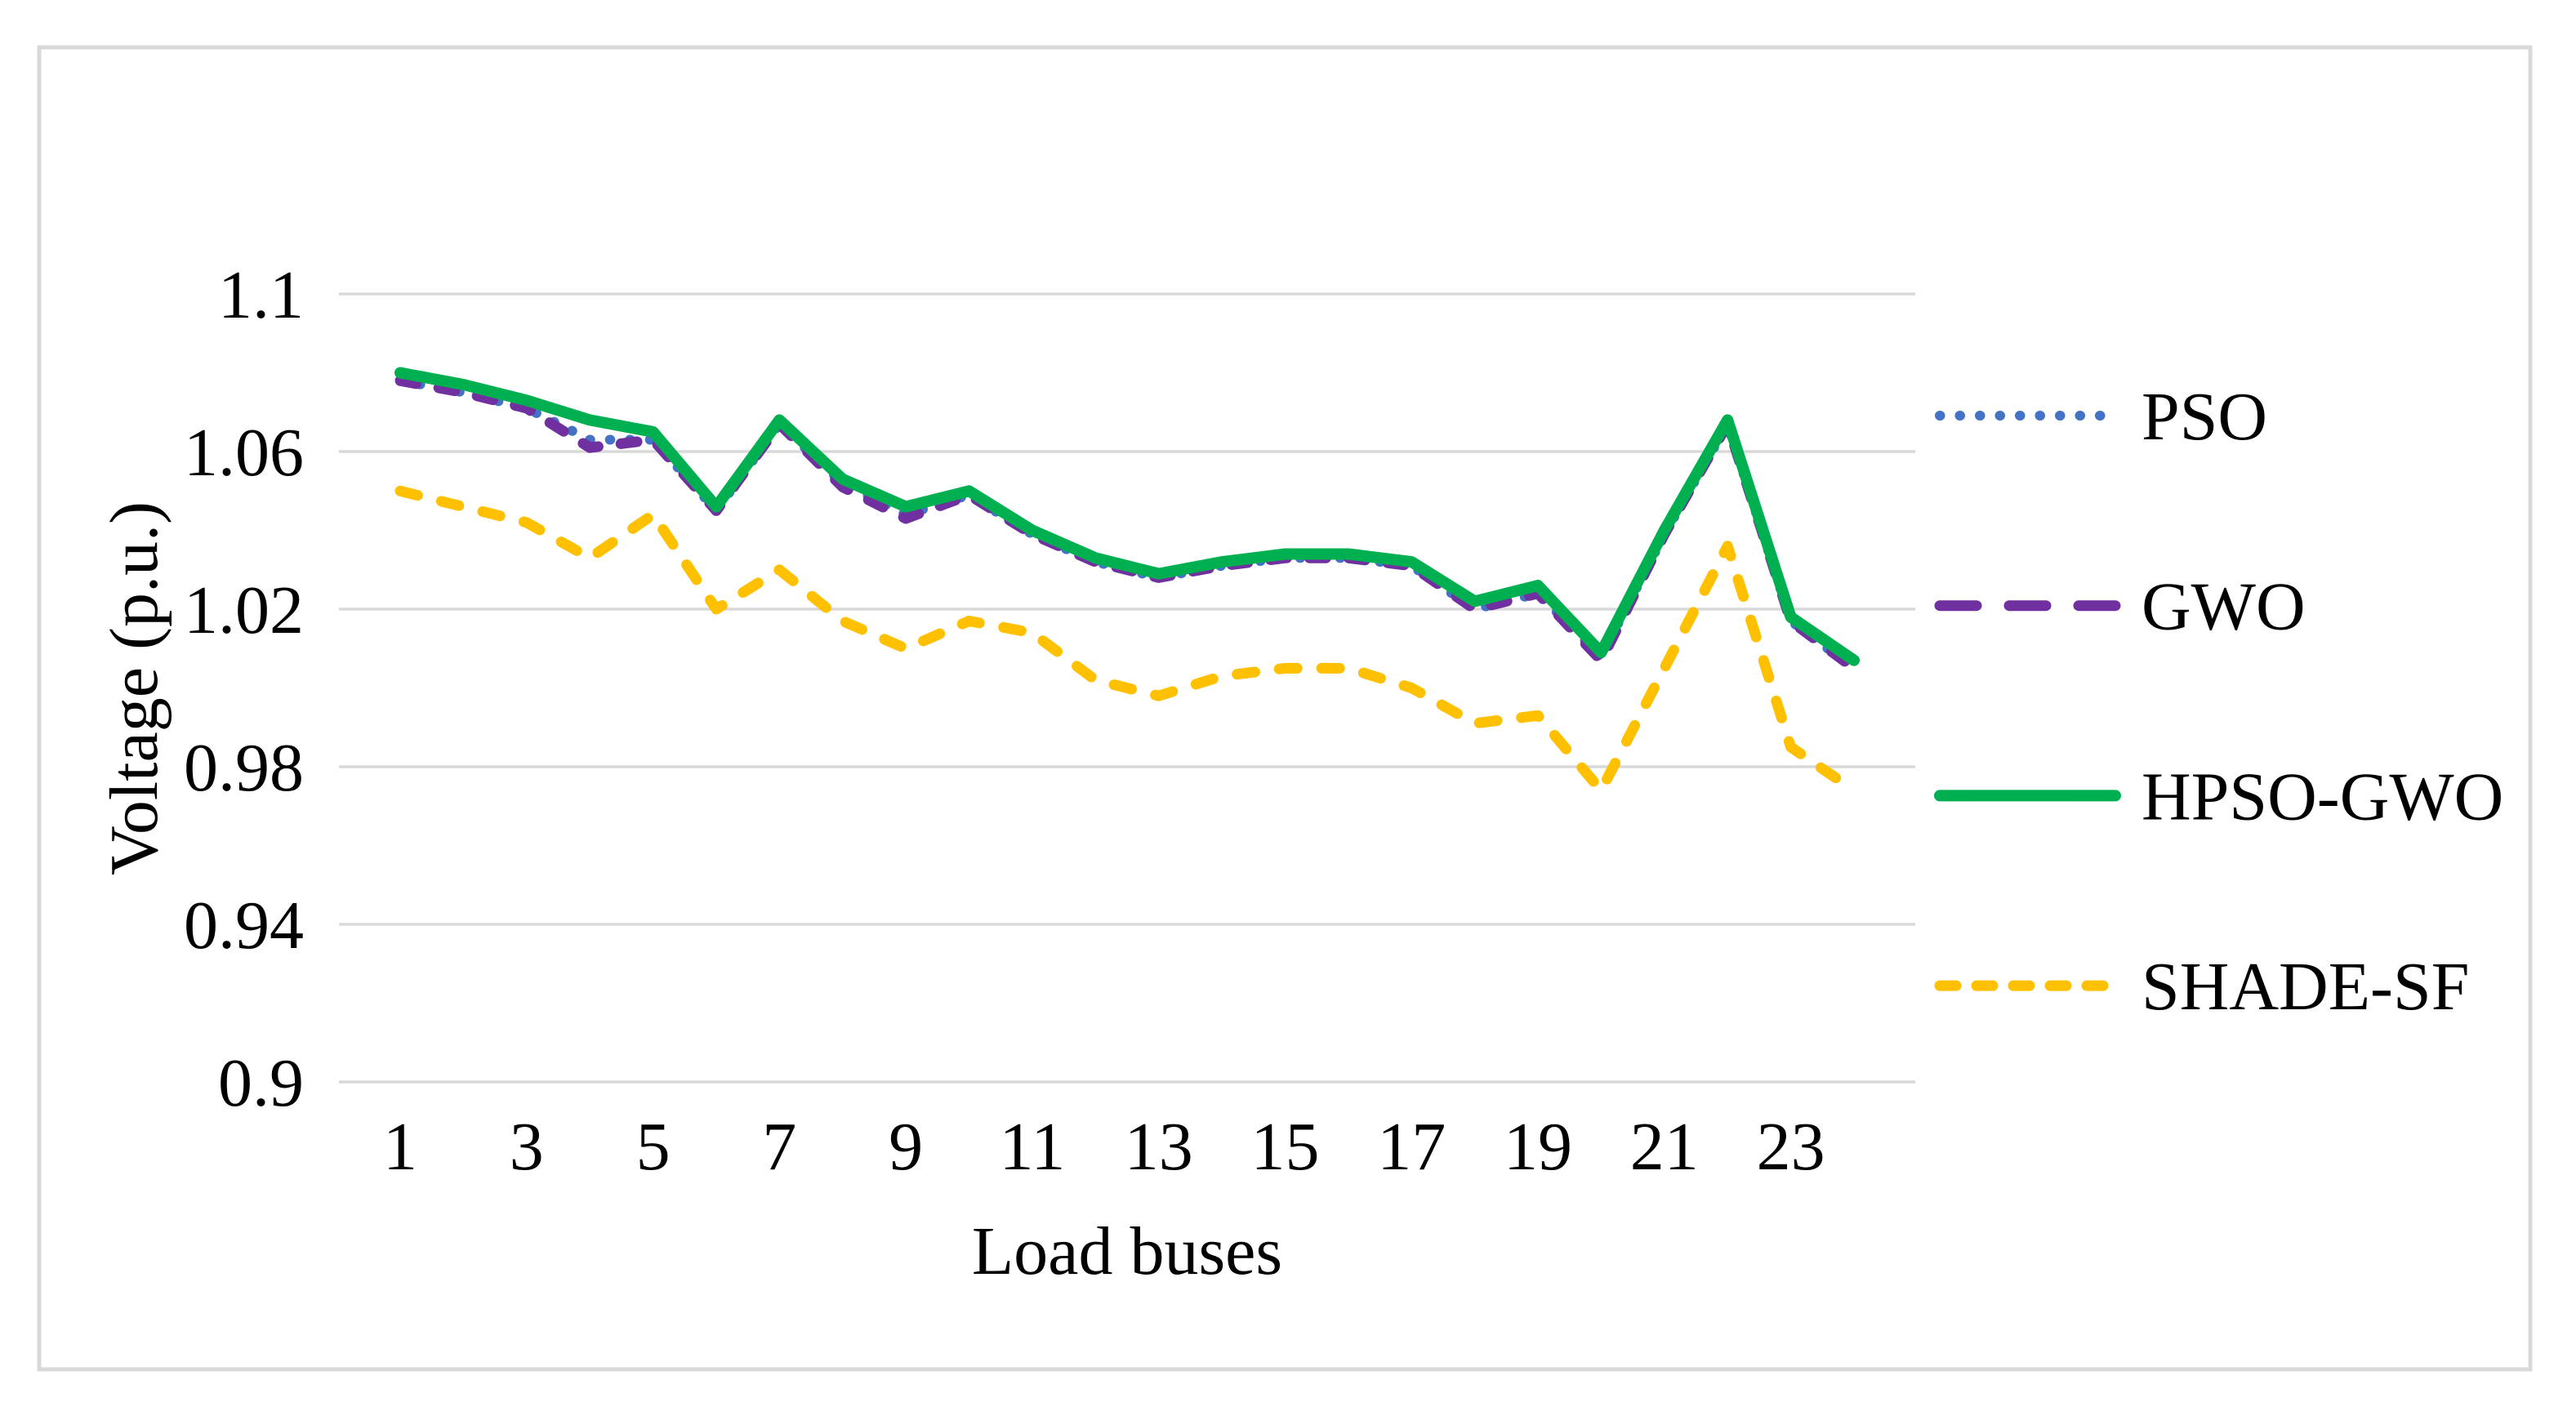 The height and width of the screenshot is (1411, 2576). What do you see at coordinates (1159, 1147) in the screenshot?
I see `x-tick-label: 13` at bounding box center [1159, 1147].